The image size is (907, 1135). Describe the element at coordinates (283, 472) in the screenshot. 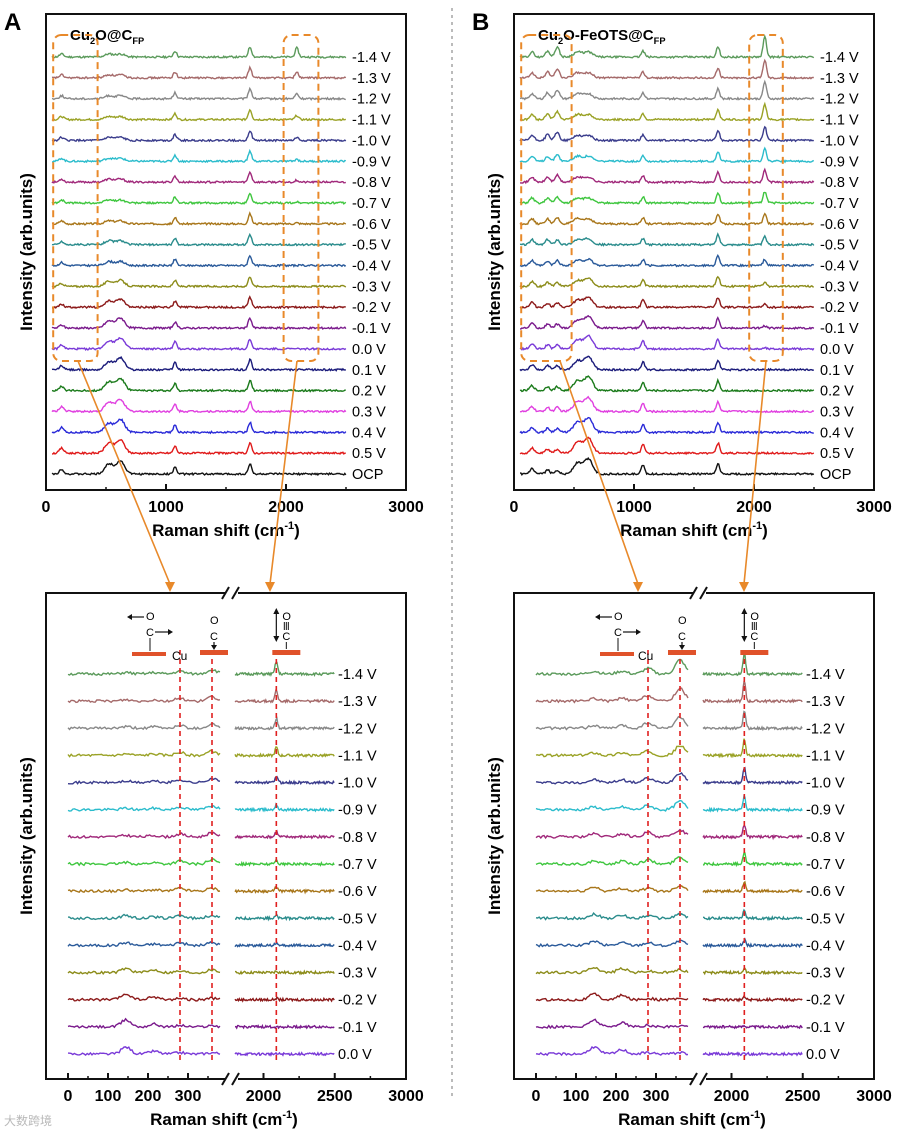

I see `connector-line` at that location.